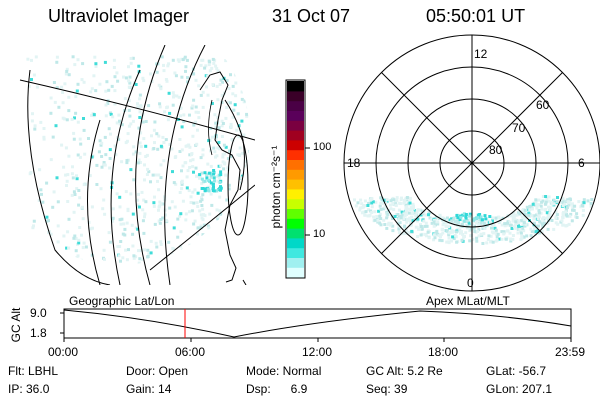 Image resolution: width=600 pixels, height=400 pixels. What do you see at coordinates (33, 371) in the screenshot?
I see `footer-filter: Flt: LBHL` at bounding box center [33, 371].